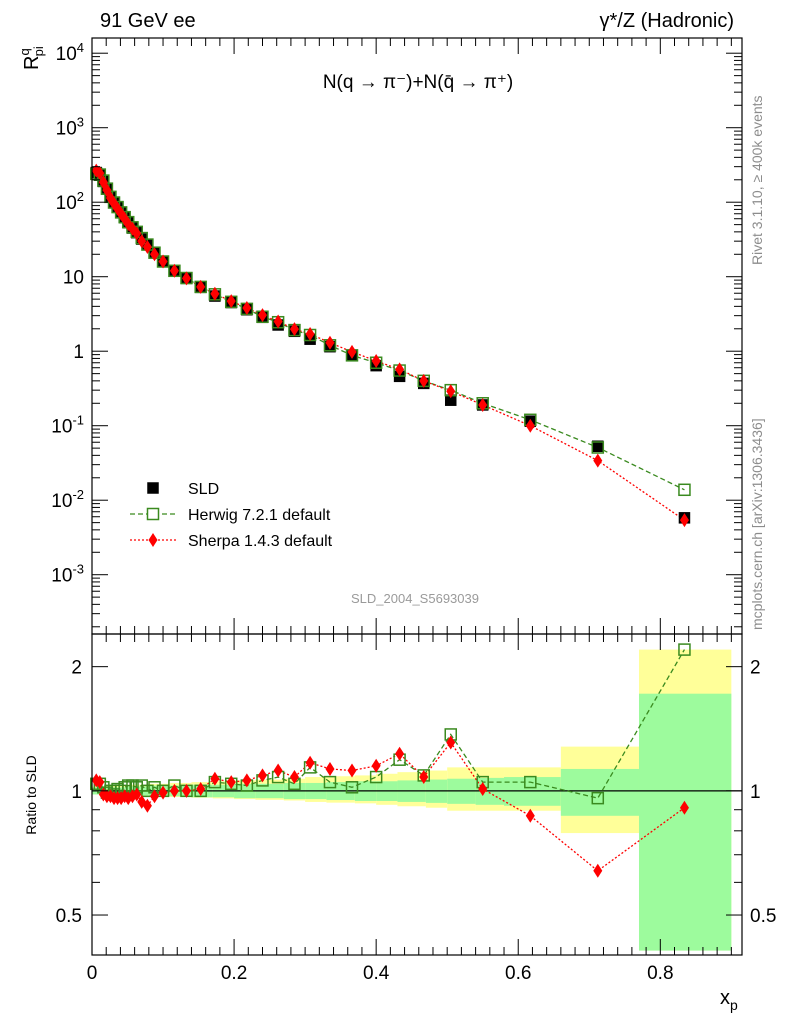 Image resolution: width=786 pixels, height=1024 pixels. What do you see at coordinates (153, 514) in the screenshot?
I see `legend-marker-herwig` at bounding box center [153, 514].